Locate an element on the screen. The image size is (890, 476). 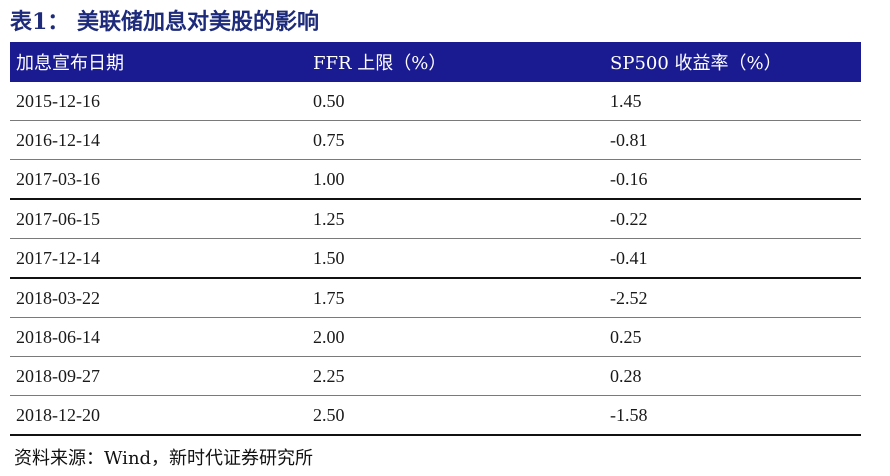
source-note: 资料来源：Wind，新时代证券研究所 is located at coordinates (164, 458).